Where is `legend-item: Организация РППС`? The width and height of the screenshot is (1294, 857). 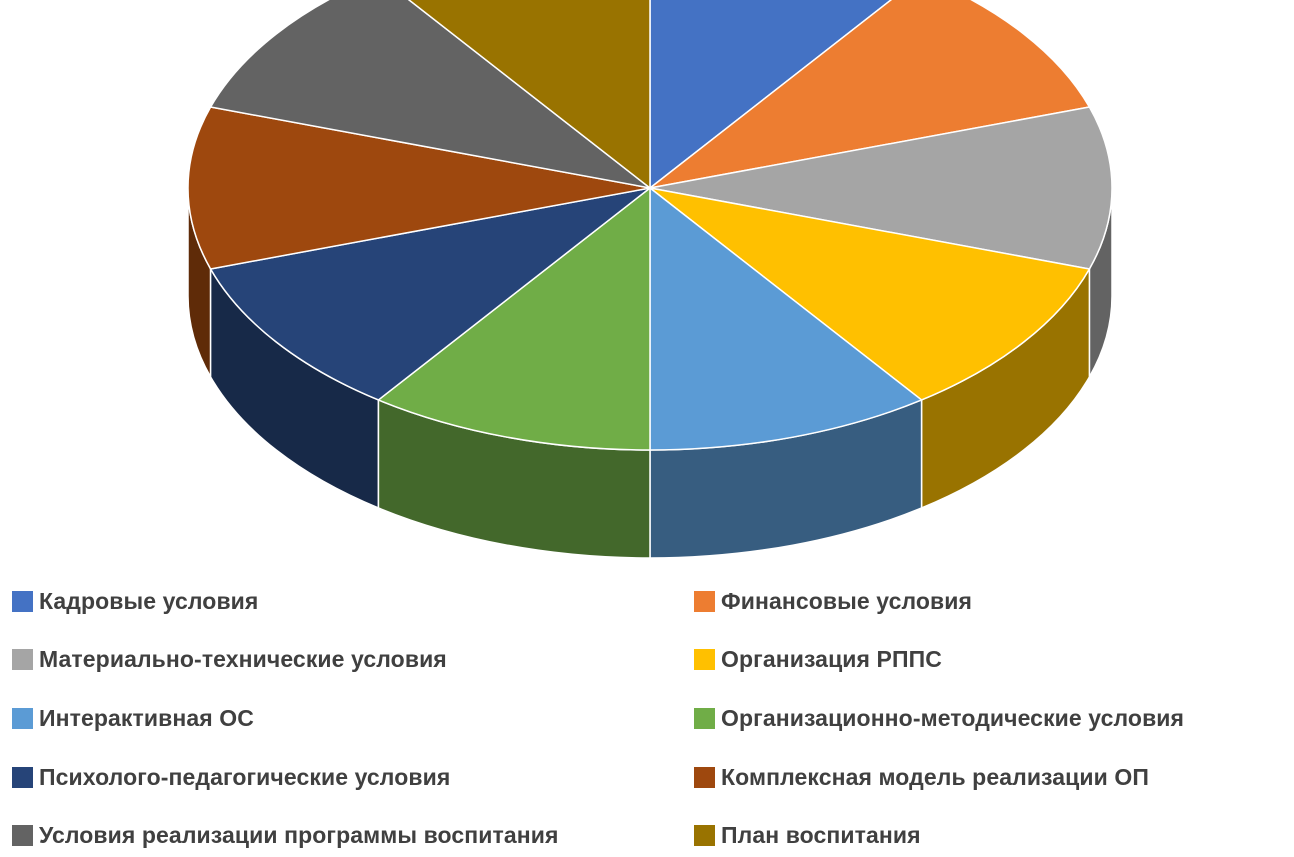
legend-item: Организация РППС is located at coordinates (818, 659).